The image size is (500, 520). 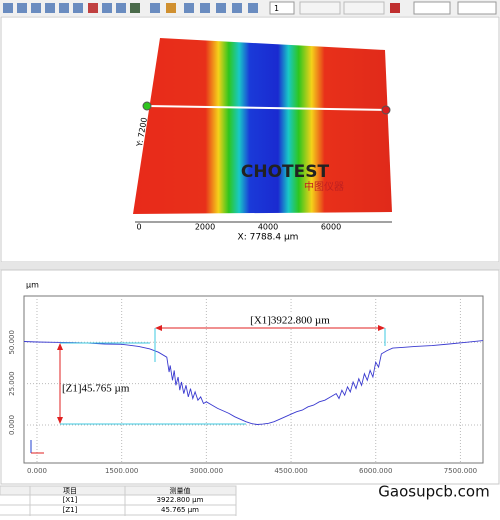 I want to click on logo: CHOTEST, so click(x=285, y=172).